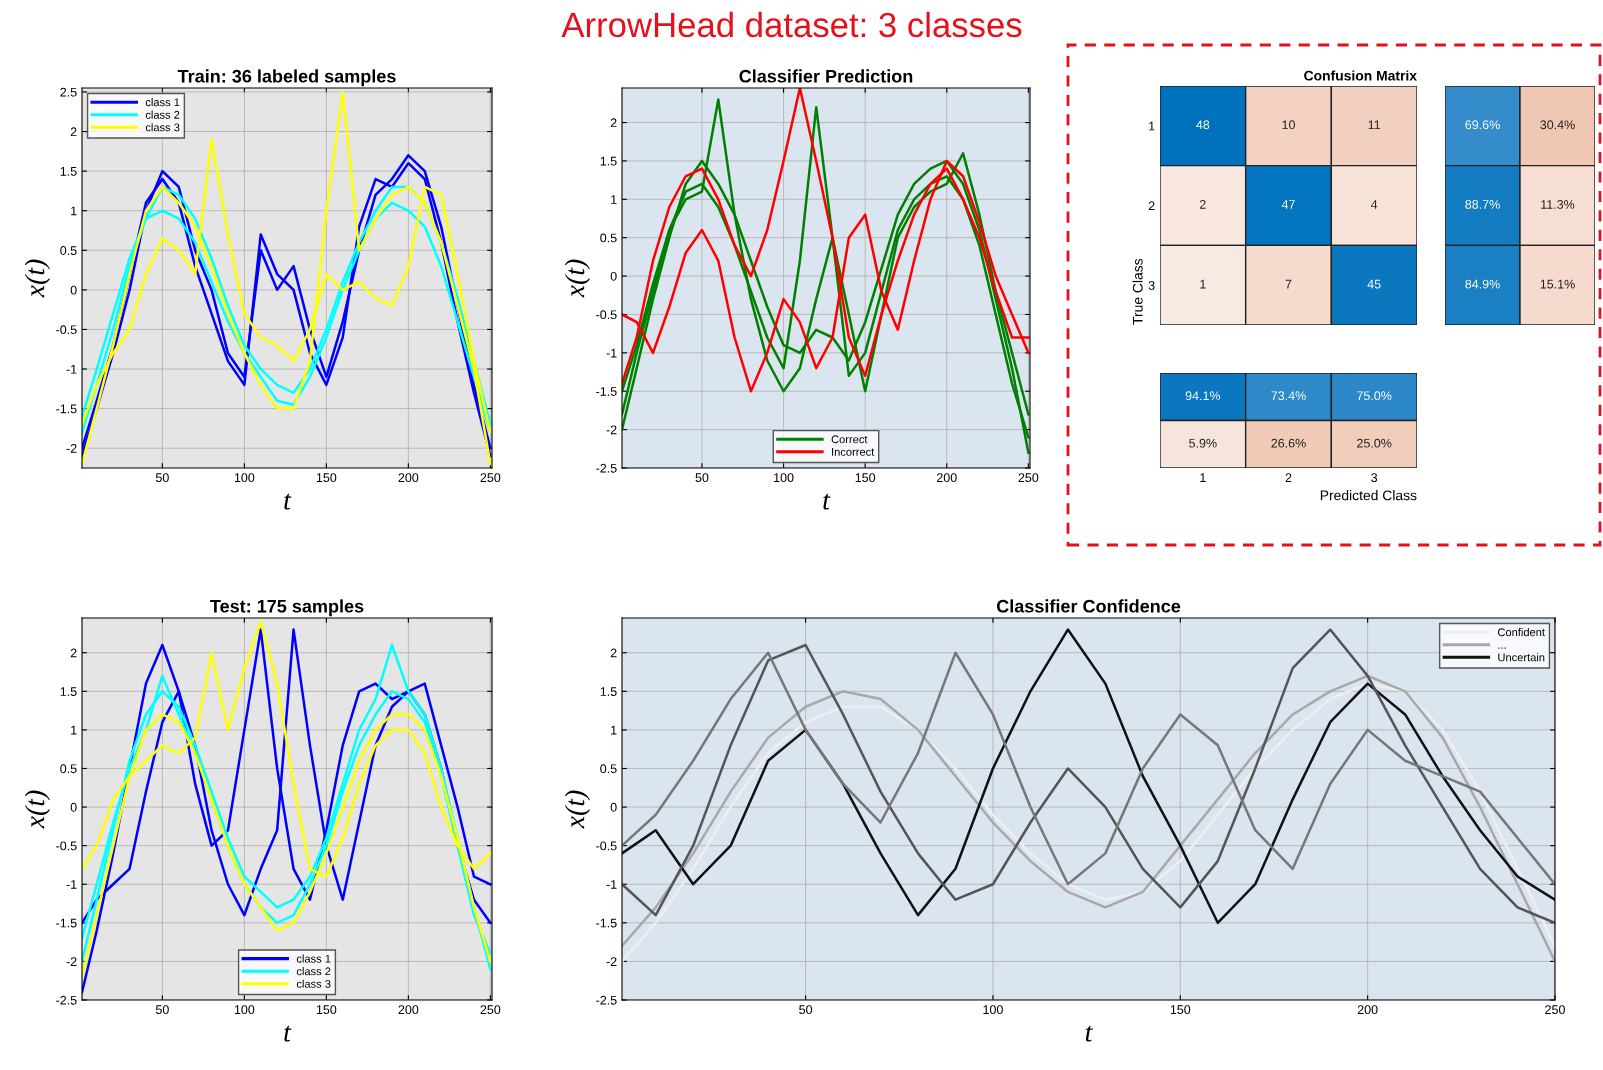 This screenshot has height=1070, width=1603. What do you see at coordinates (1203, 443) in the screenshot?
I see `data-label: 5.9%` at bounding box center [1203, 443].